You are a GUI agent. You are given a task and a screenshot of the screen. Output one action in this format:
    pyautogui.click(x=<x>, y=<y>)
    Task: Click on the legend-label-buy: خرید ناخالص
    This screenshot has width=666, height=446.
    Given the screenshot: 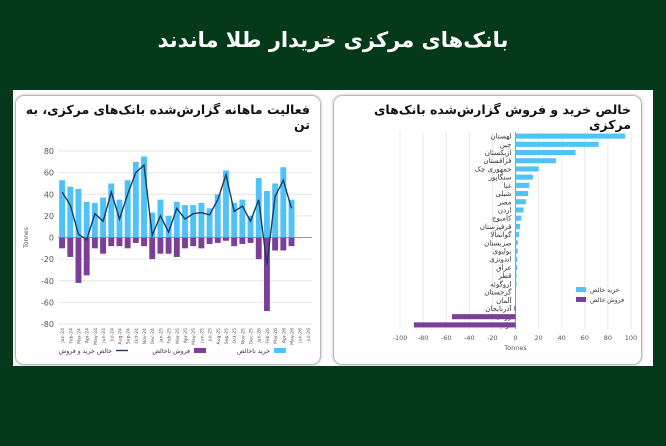 What is the action you would take?
    pyautogui.click(x=253, y=351)
    